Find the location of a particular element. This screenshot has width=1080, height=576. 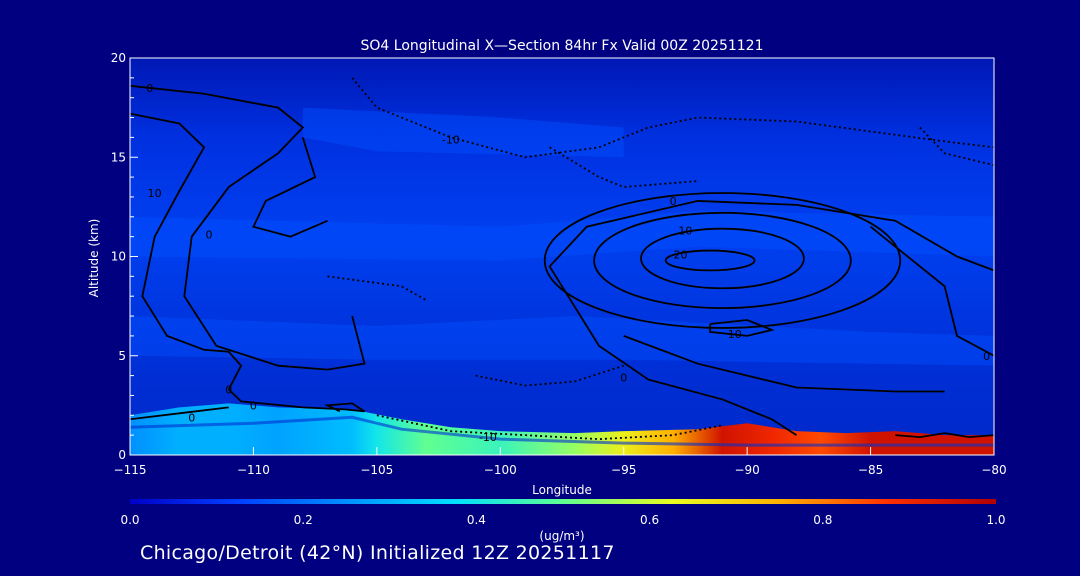

colorbar-ticks: 0.0 0.2 0.4 0.6 0.8 1.0 is located at coordinates (562, 520).